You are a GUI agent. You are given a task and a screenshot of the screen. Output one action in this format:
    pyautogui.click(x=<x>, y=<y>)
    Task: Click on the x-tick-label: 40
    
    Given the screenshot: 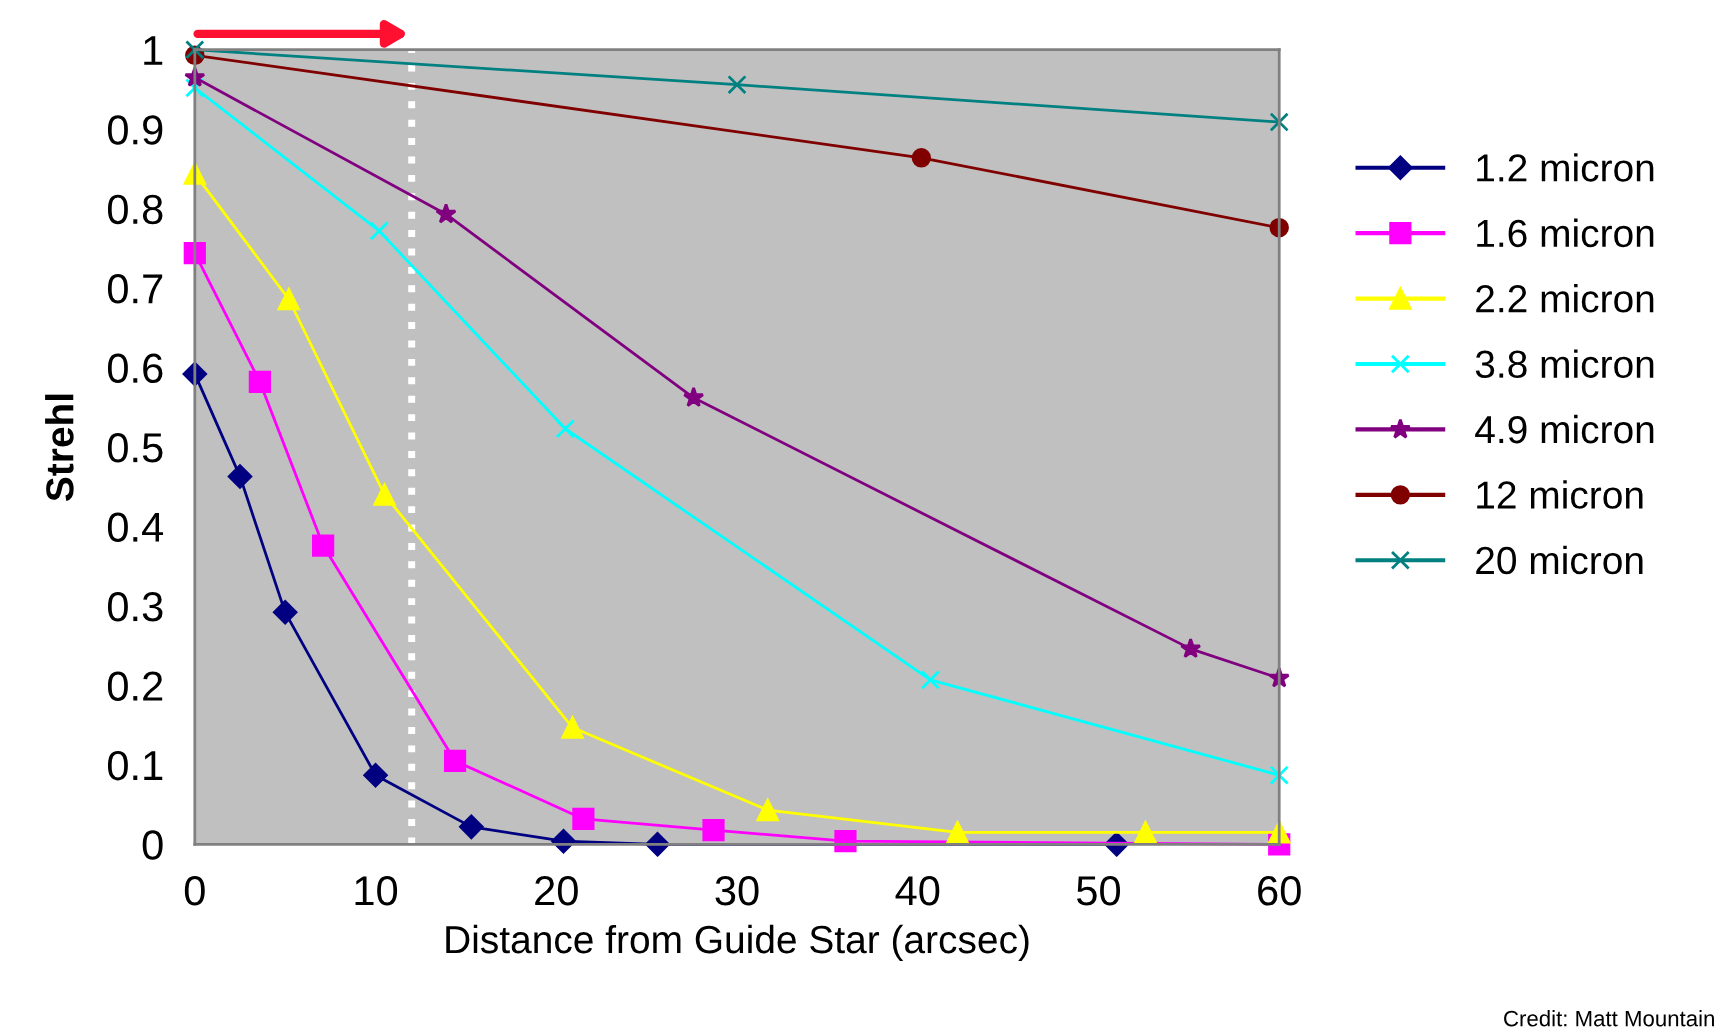 What is the action you would take?
    pyautogui.click(x=917, y=891)
    